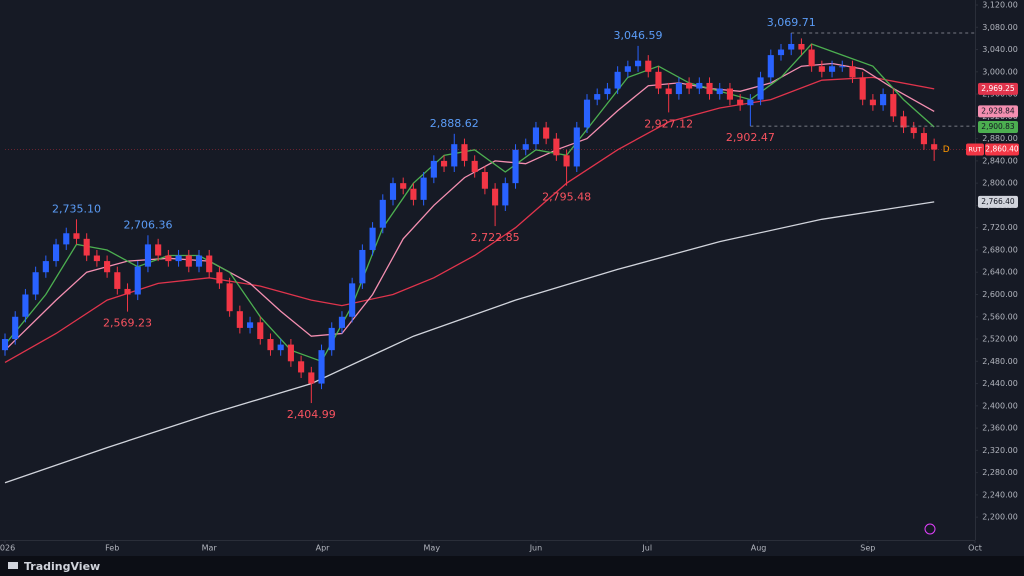  Describe the element at coordinates (1000, 27) in the screenshot. I see `y-tick-label: 3,080.00` at that location.